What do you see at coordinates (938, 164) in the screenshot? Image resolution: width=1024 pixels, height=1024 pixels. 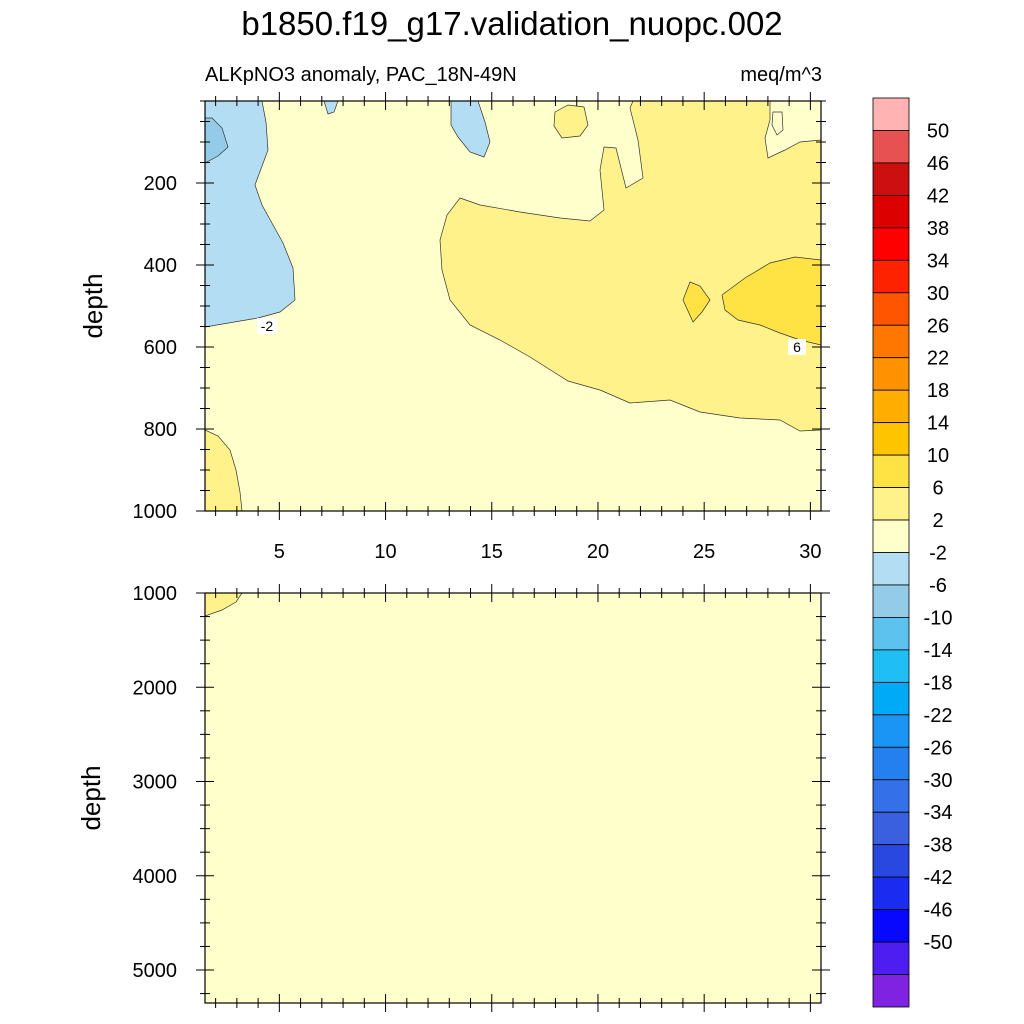 I see `colorbar-label: 46` at bounding box center [938, 164].